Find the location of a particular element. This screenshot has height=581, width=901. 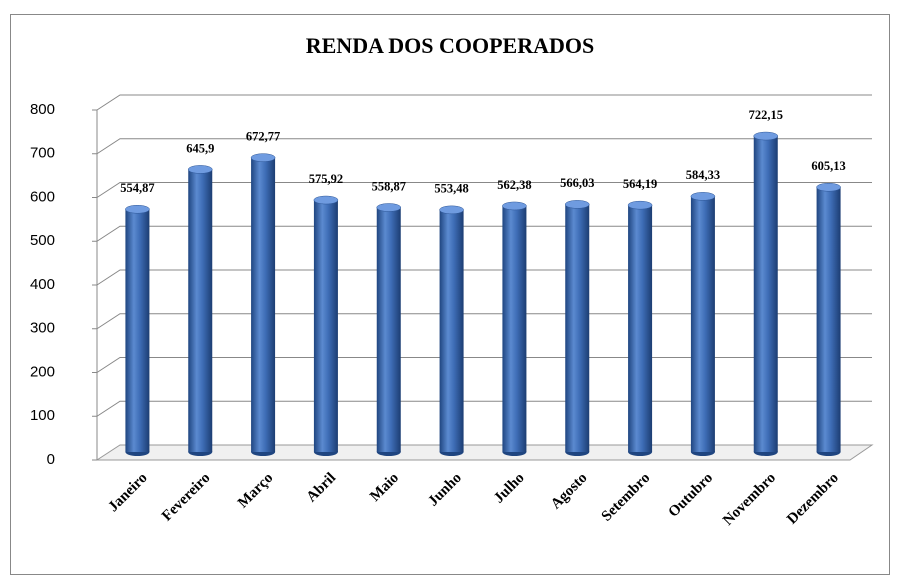

value-label: 566,03 is located at coordinates (577, 183).